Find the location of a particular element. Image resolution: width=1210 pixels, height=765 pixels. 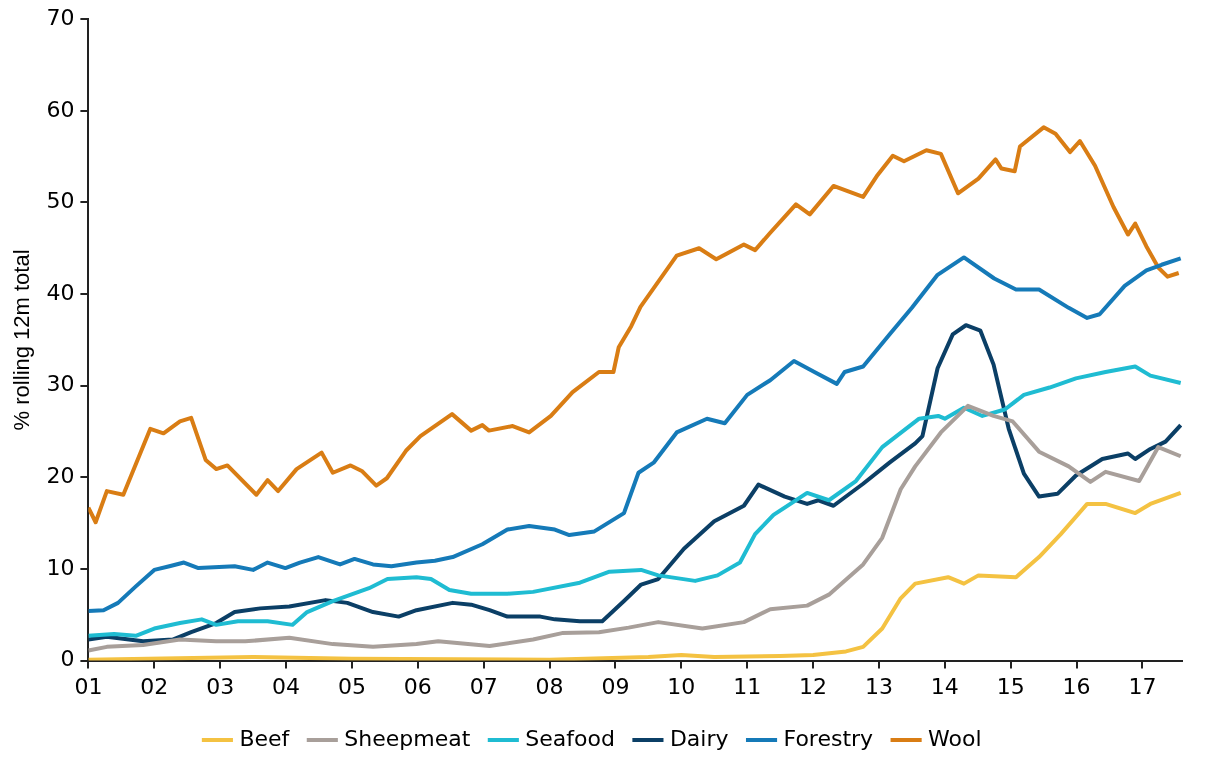

x-tick-label: 12 is located at coordinates (813, 686).